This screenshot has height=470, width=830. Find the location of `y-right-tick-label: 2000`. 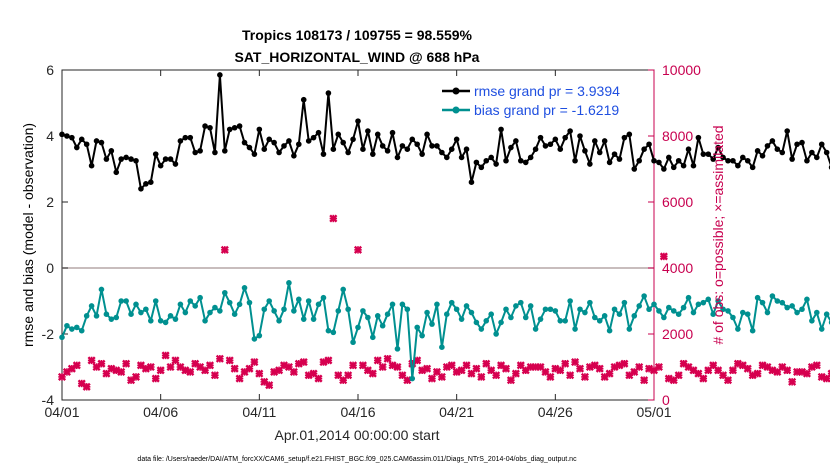

y-right-tick-label: 2000 is located at coordinates (677, 334).